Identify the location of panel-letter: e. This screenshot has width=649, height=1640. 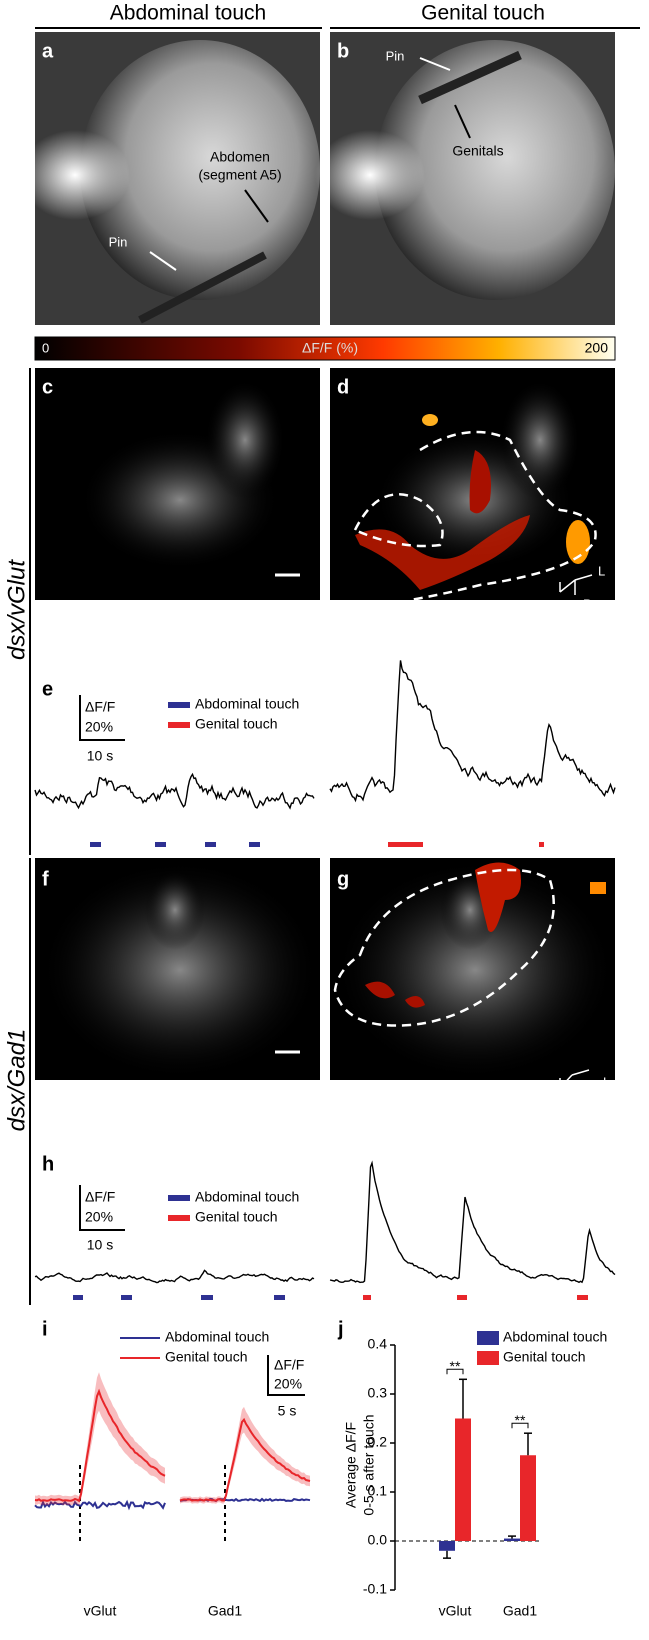
(47, 689).